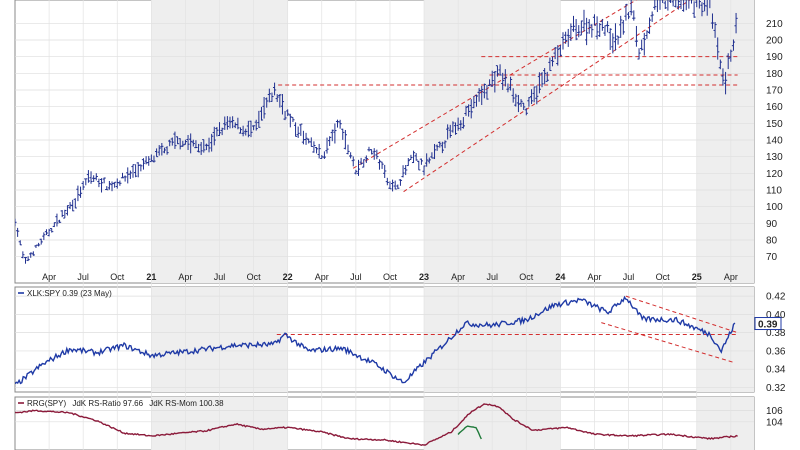  What do you see at coordinates (668, 343) in the screenshot?
I see `trend-channel-line` at bounding box center [668, 343].